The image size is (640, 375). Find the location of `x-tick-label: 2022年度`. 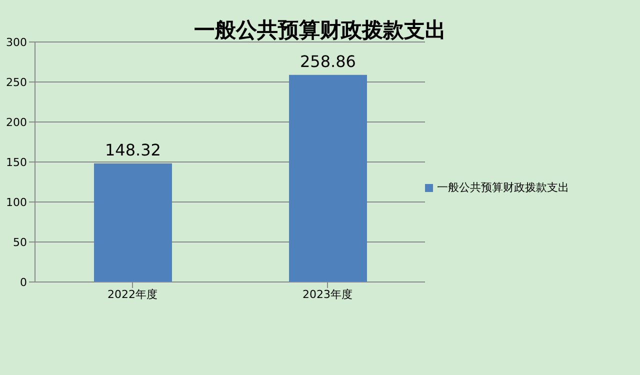

x-tick-label: 2022年度 is located at coordinates (133, 294).